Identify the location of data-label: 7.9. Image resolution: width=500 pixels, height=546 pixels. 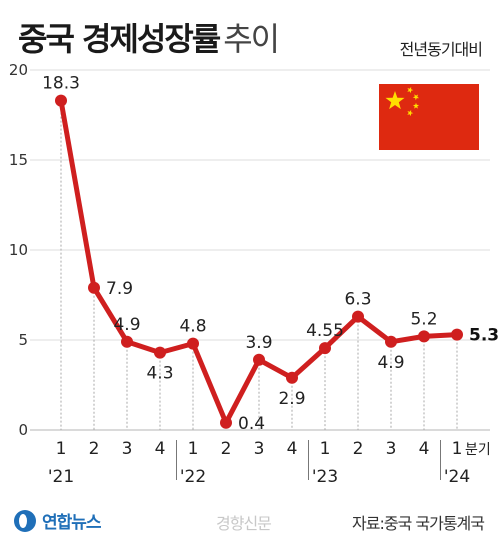
(119, 289).